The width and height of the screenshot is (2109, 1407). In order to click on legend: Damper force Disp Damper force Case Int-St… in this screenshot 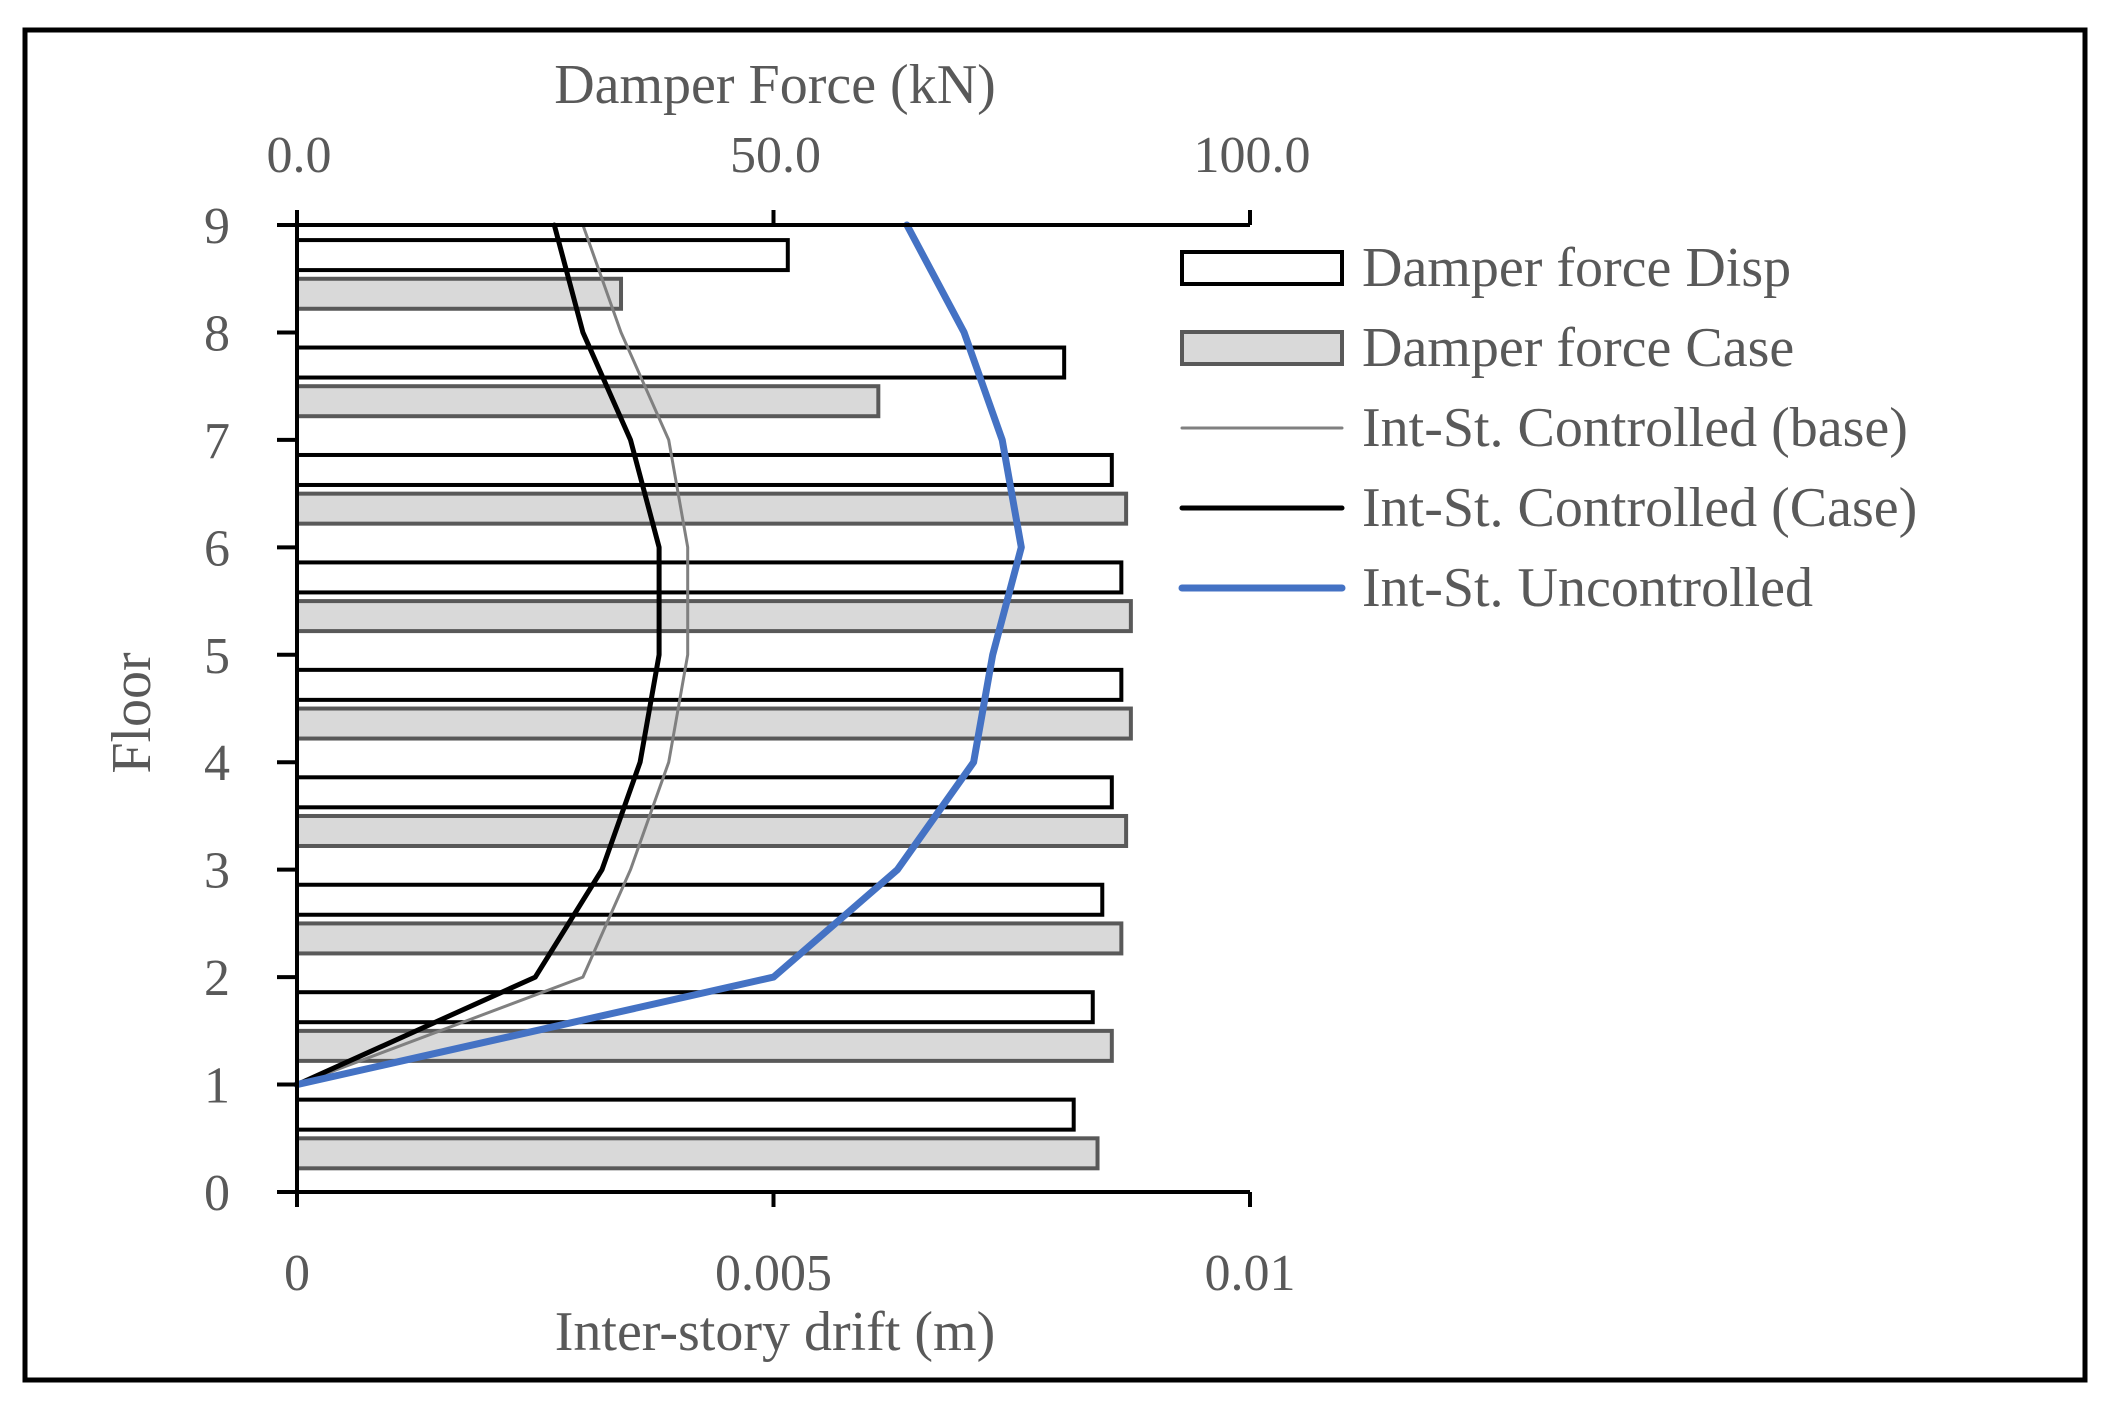, I will do `click(1547, 428)`.